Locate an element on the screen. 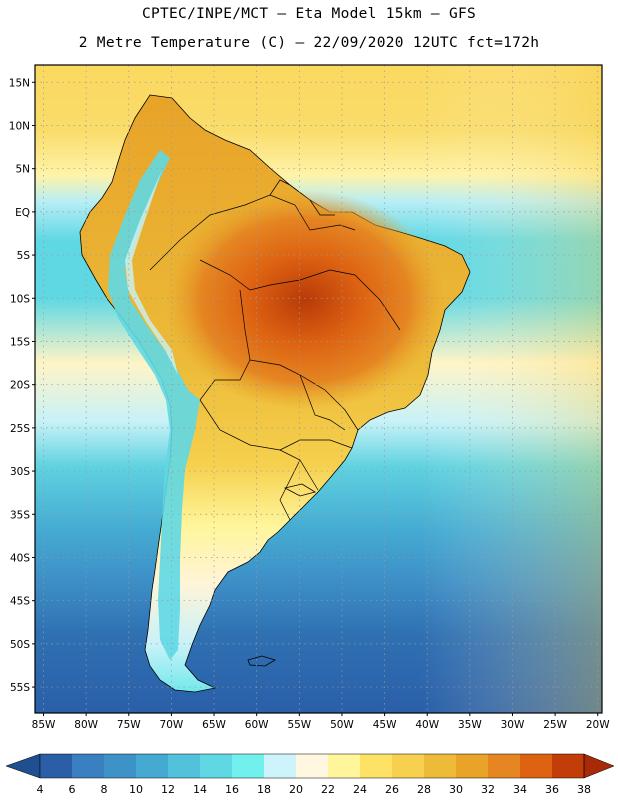  colorbar-label: 24 is located at coordinates (360, 789).